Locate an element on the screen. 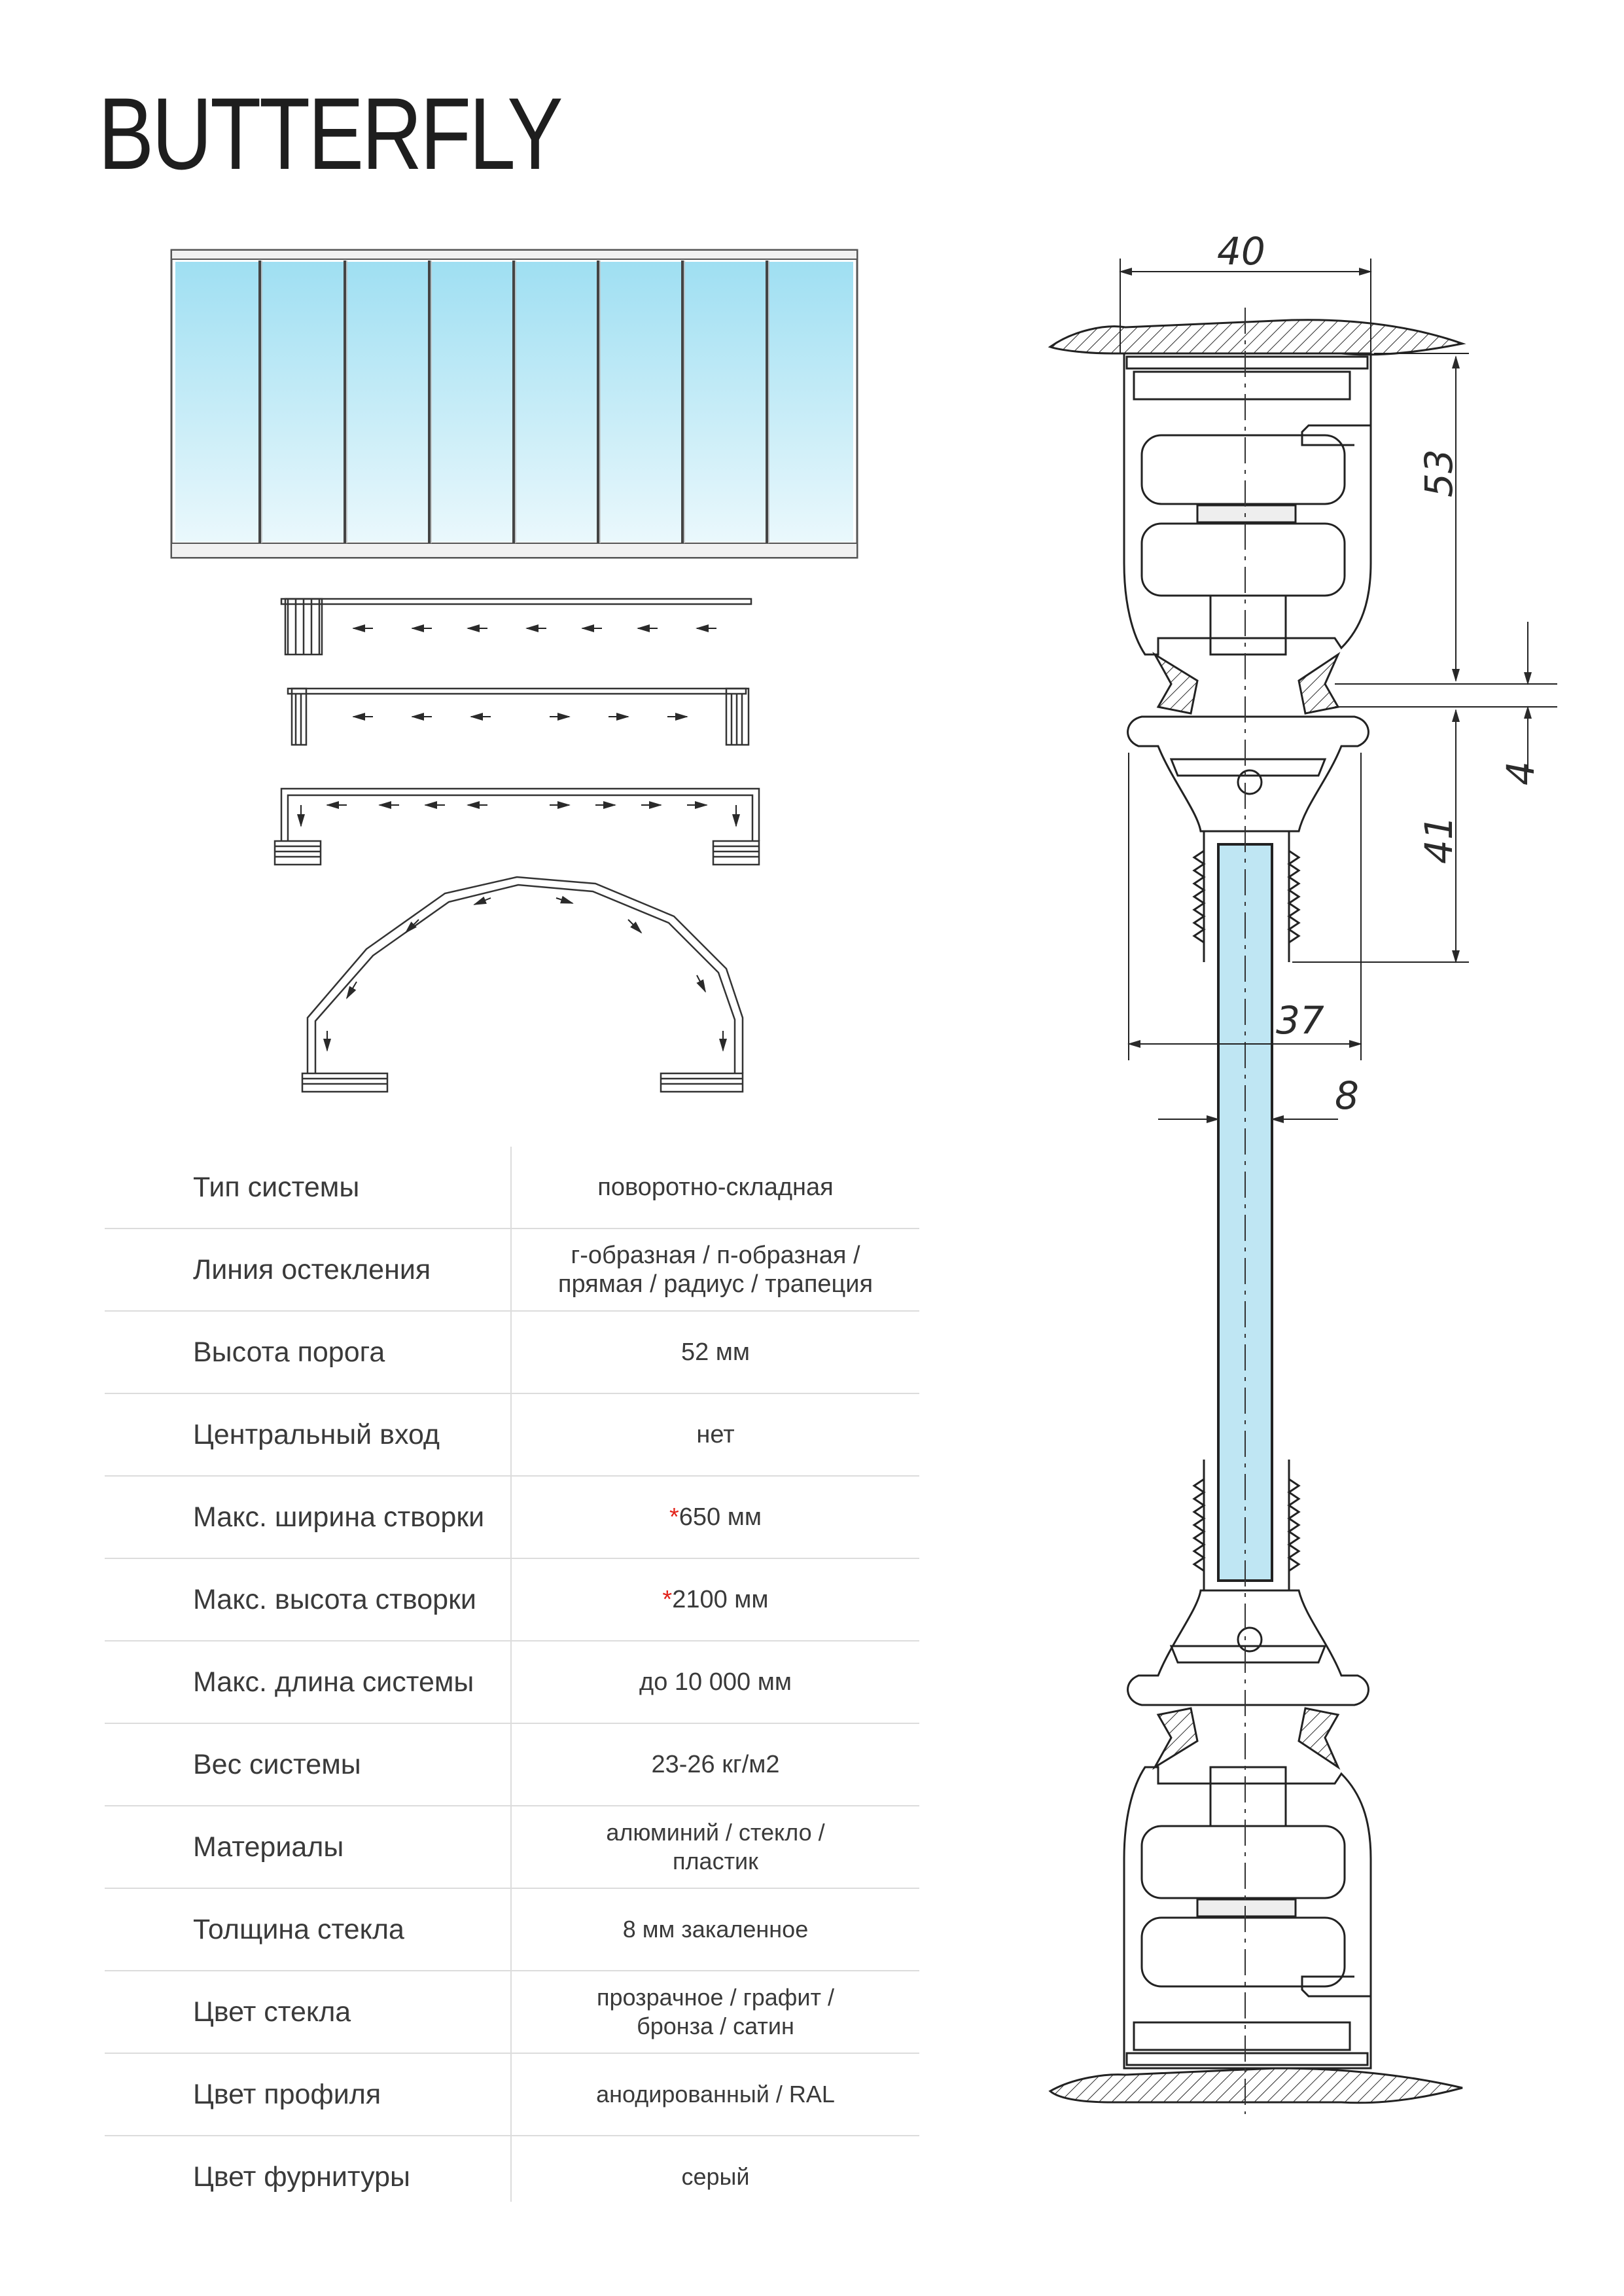  spec-label: Вес системы is located at coordinates (277, 1764).